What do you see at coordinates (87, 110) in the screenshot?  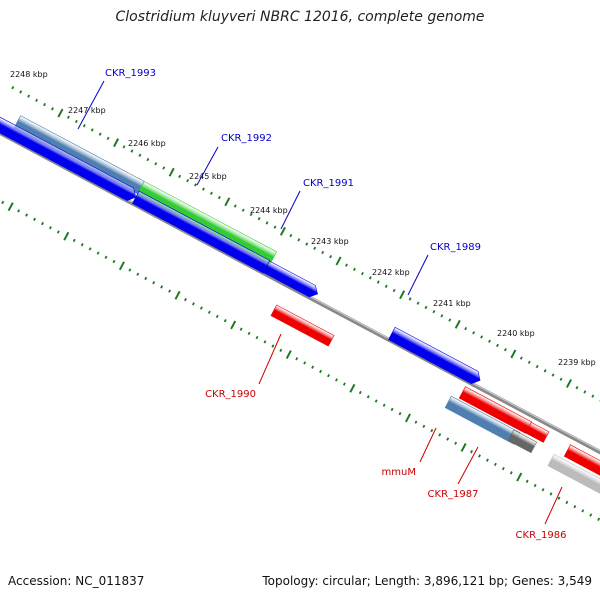 I see `scale-label: 2247 kbp` at bounding box center [87, 110].